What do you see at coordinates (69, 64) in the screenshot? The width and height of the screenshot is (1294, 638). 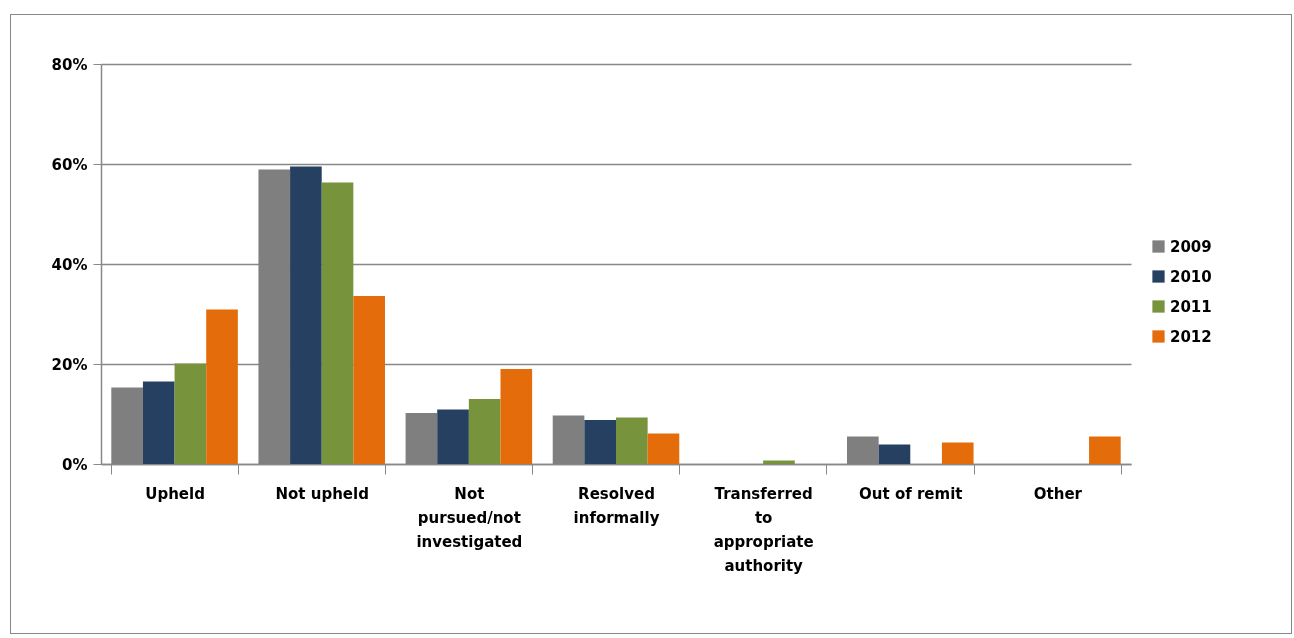 I see `y-tick-label: 80%` at bounding box center [69, 64].